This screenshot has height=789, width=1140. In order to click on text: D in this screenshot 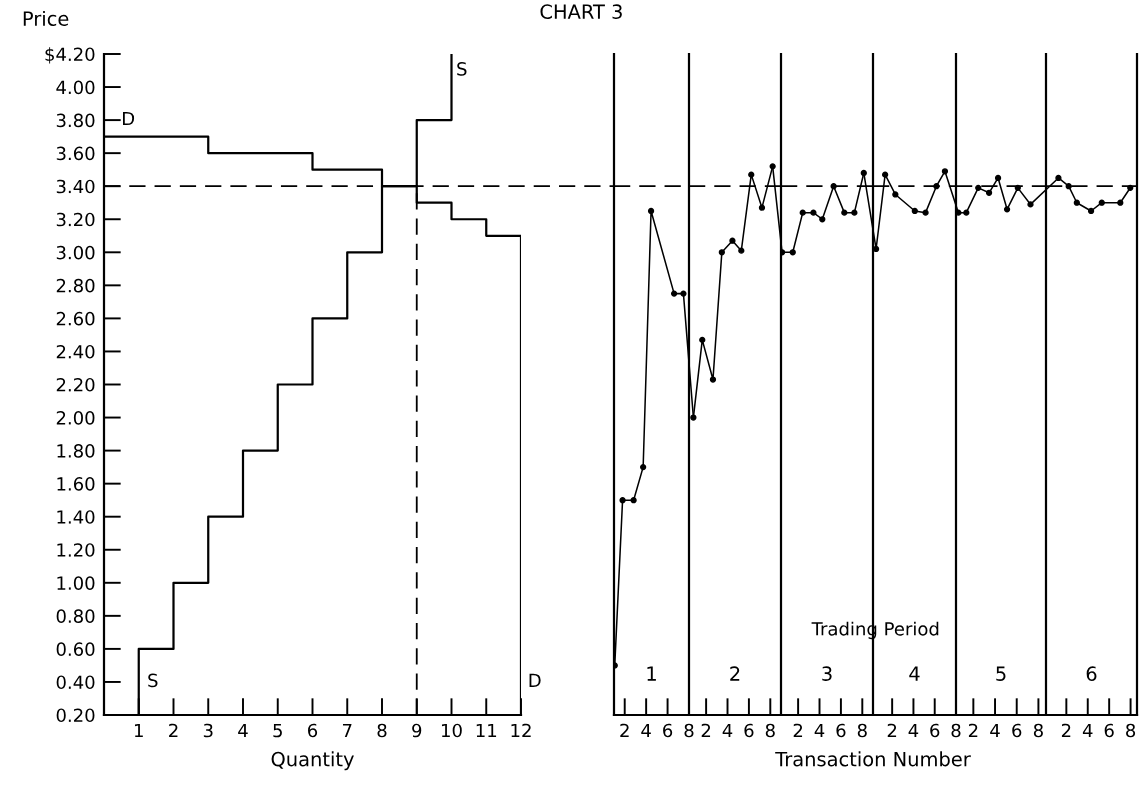, I will do `click(535, 680)`.